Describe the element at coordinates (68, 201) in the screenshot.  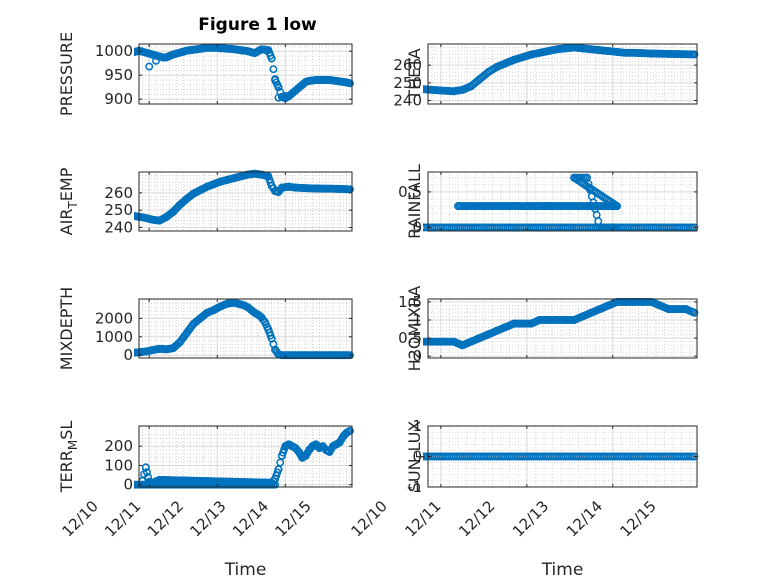
I see `y-axis-label: AIRTEMP` at that location.